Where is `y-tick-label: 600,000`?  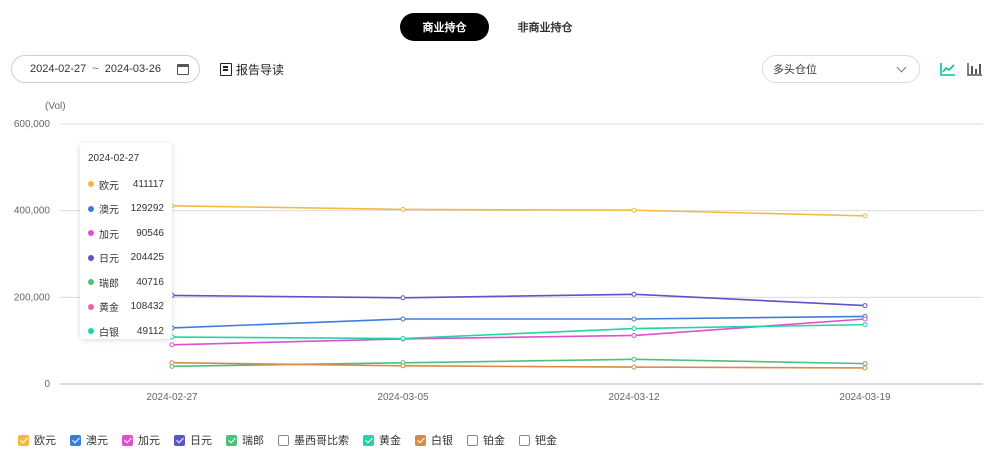
y-tick-label: 600,000 is located at coordinates (32, 124).